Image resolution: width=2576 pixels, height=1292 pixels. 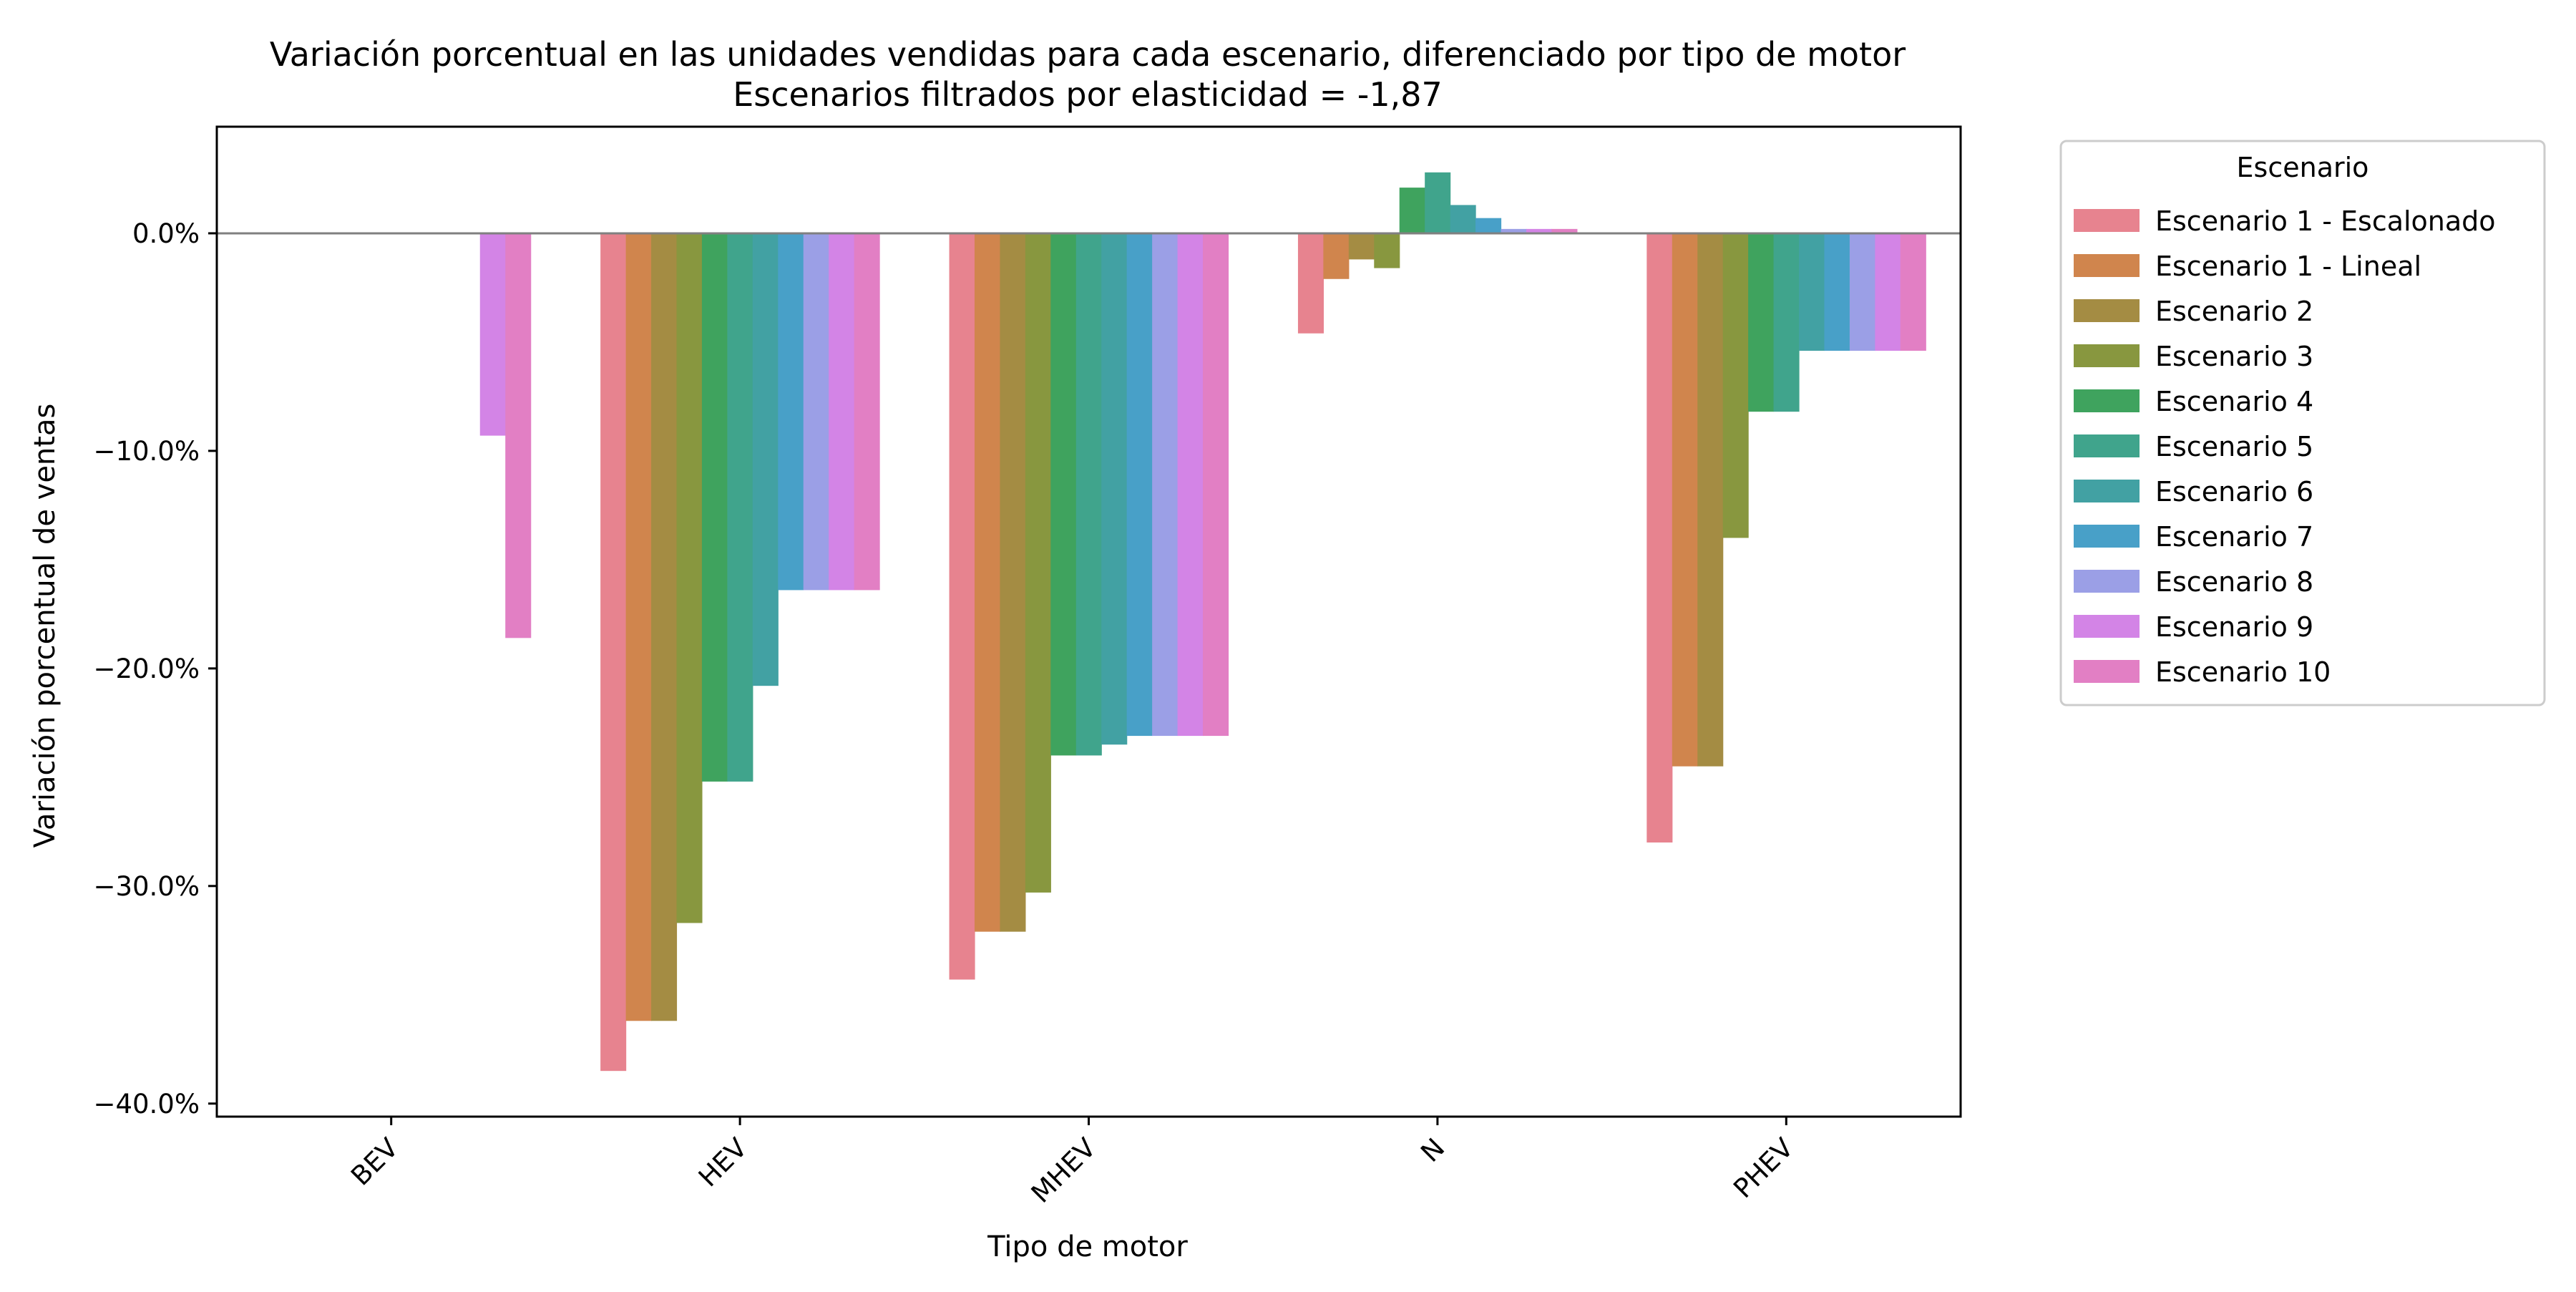 I want to click on legend-label-6: Escenario 5, so click(x=2234, y=446).